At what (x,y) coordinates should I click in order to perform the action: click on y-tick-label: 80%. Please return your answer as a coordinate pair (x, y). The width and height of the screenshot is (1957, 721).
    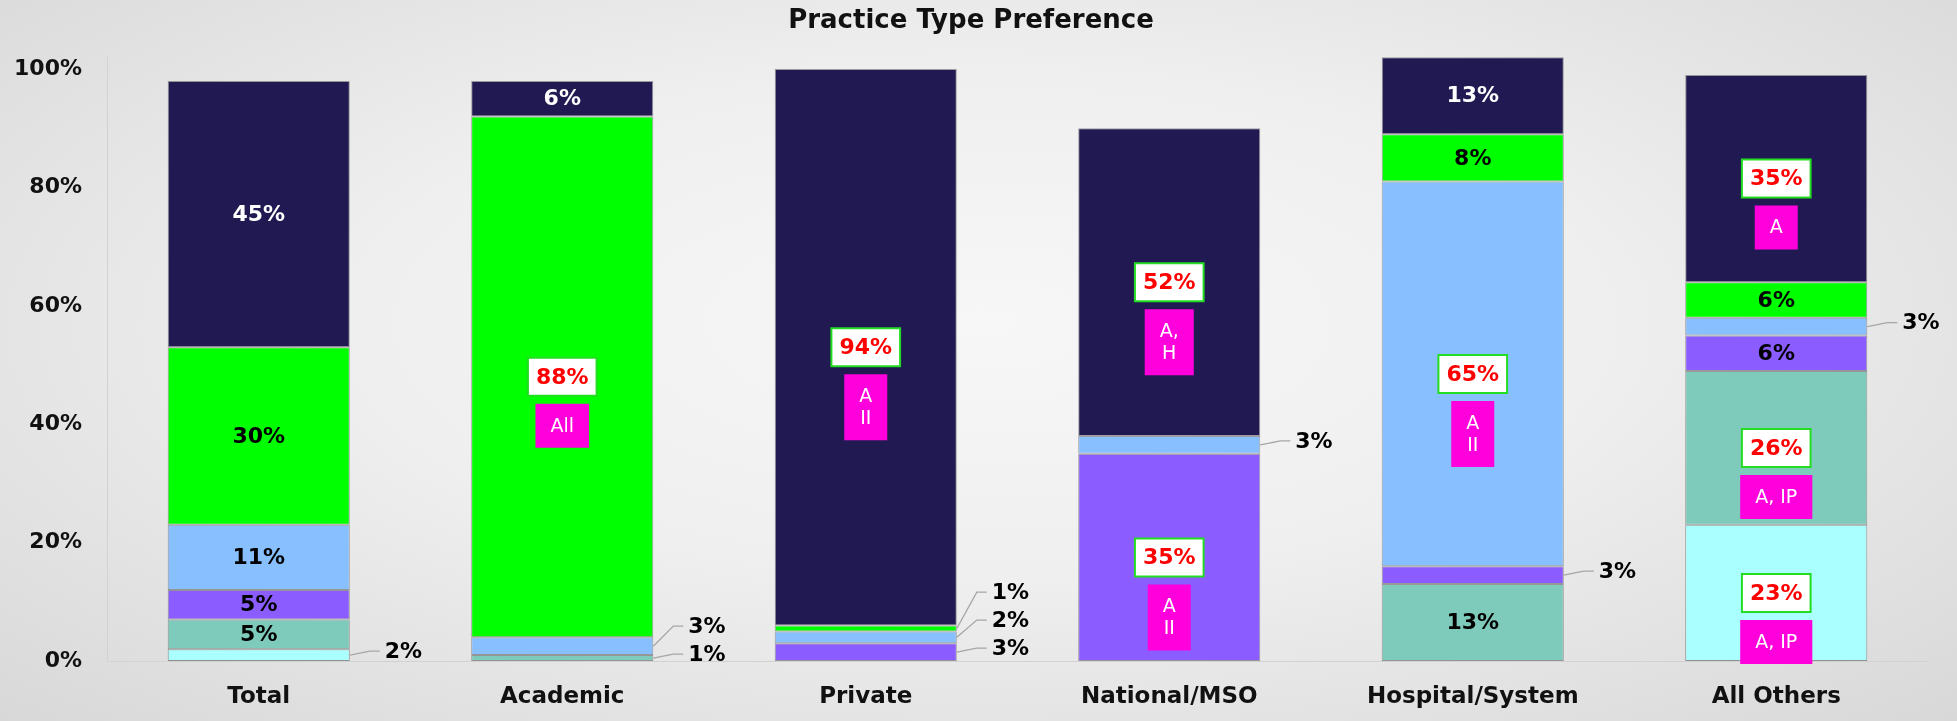
    Looking at the image, I should click on (55, 186).